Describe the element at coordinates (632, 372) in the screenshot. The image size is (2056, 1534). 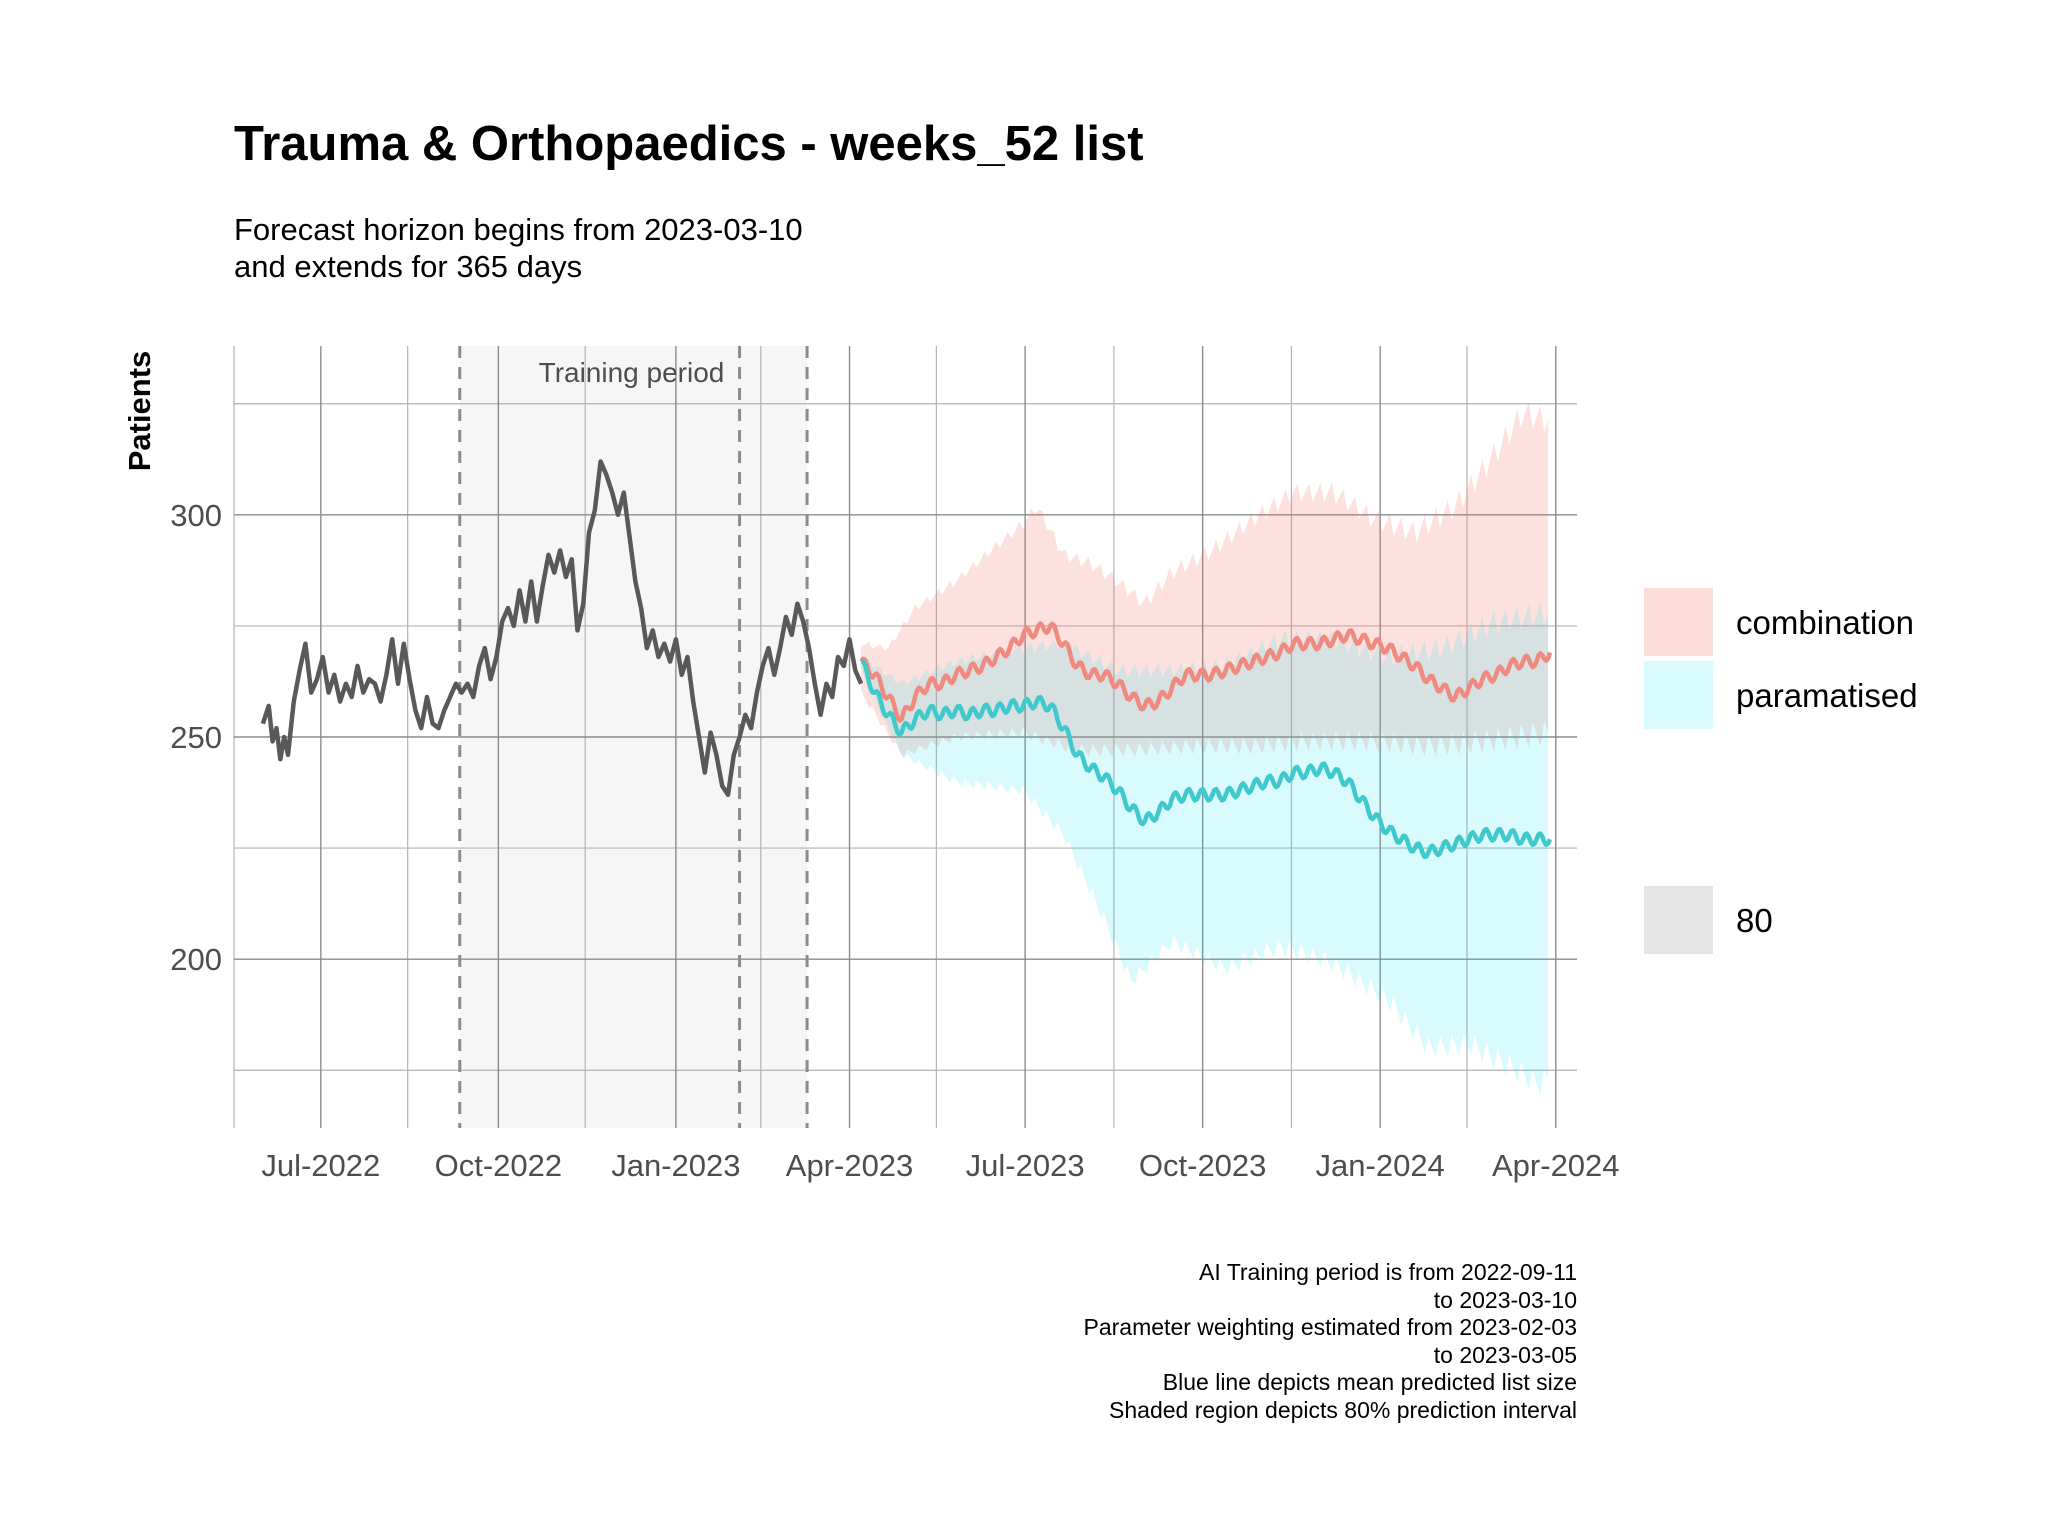
I see `training-period-label: Training period` at that location.